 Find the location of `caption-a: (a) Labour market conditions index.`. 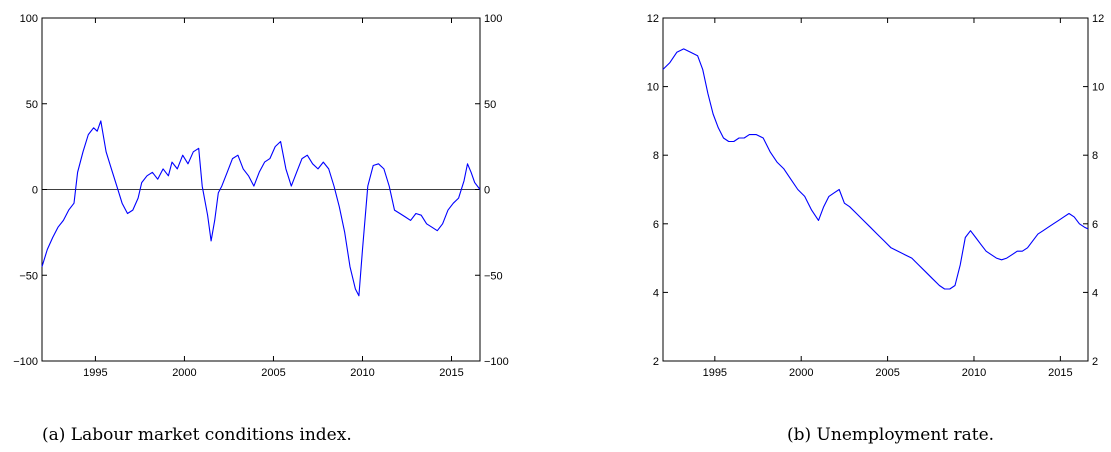

caption-a: (a) Labour market conditions index. is located at coordinates (197, 435).